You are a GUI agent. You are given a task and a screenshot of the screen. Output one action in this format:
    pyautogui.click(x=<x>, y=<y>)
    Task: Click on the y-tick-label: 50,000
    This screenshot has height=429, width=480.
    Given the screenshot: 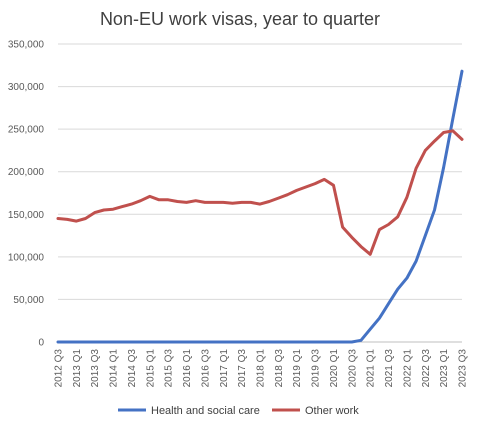 What is the action you would take?
    pyautogui.click(x=28, y=300)
    